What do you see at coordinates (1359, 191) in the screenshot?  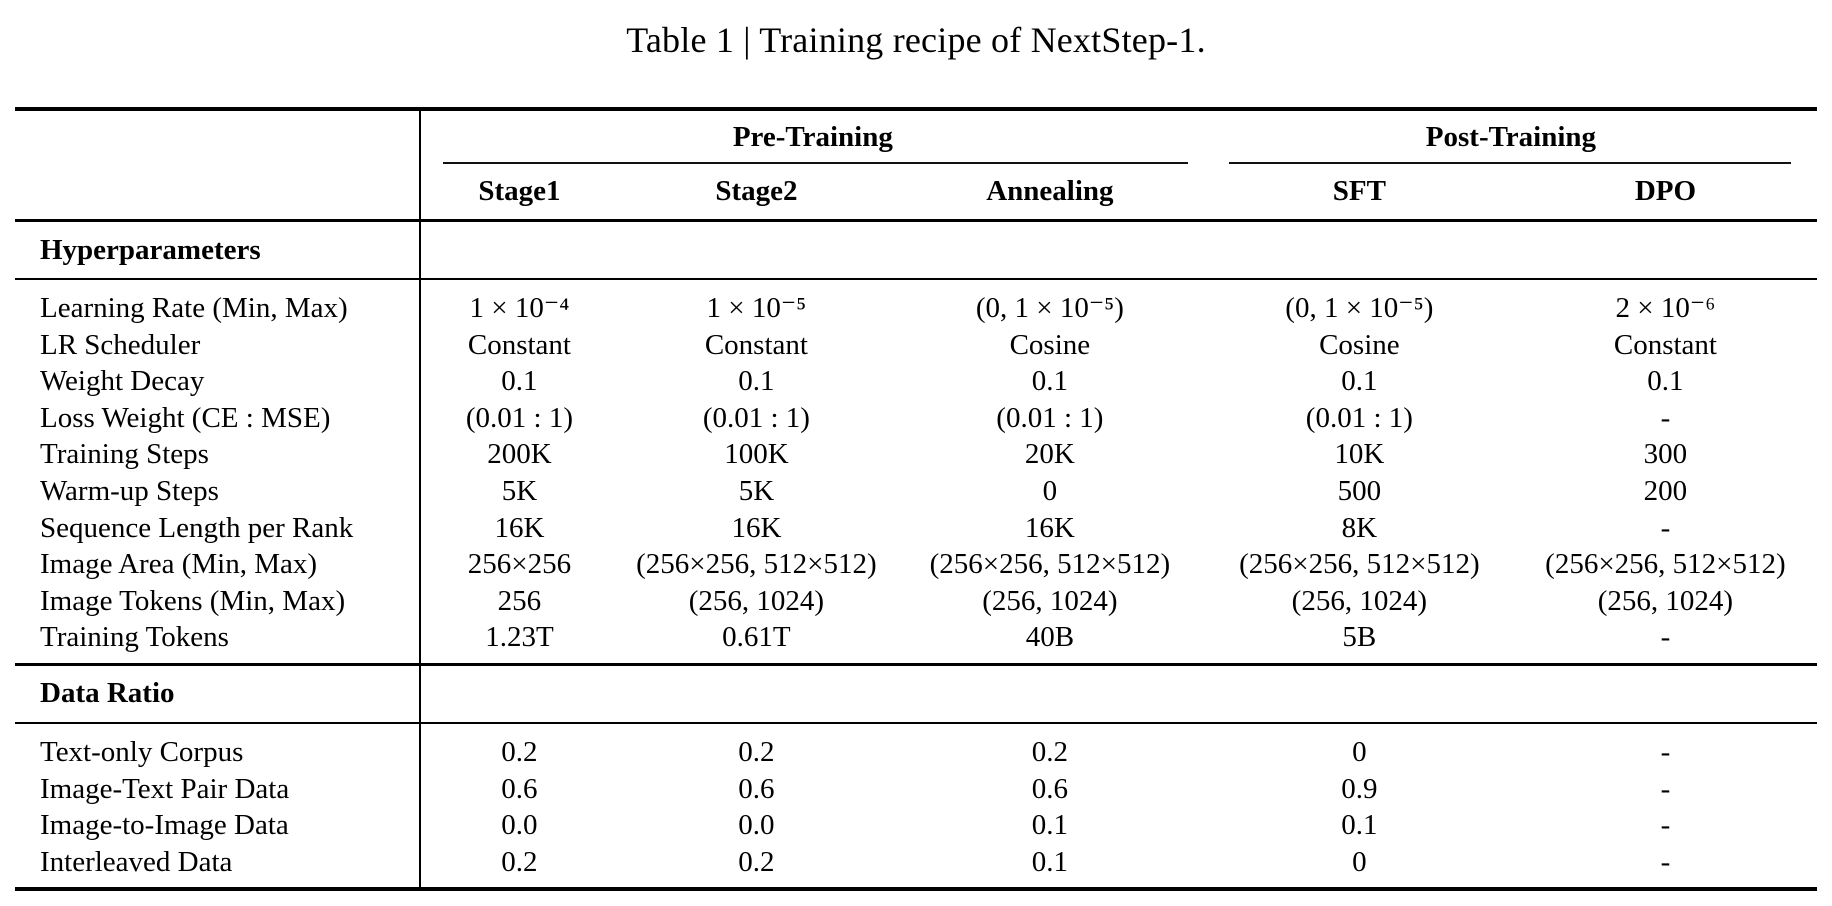 I see `column-header-sft: SFT` at bounding box center [1359, 191].